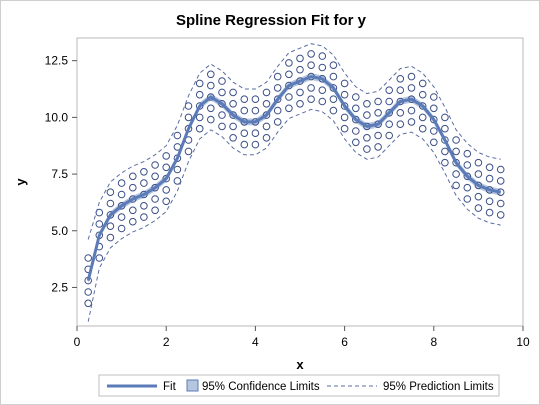 The width and height of the screenshot is (540, 405). What do you see at coordinates (300, 364) in the screenshot?
I see `x-axis-label: x` at bounding box center [300, 364].